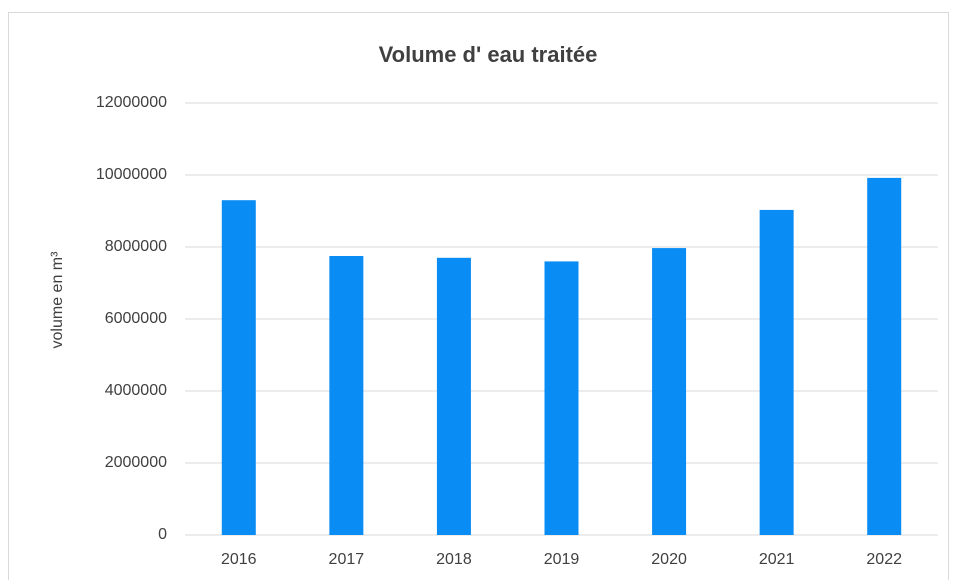 Image resolution: width=954 pixels, height=580 pixels. I want to click on x-tick-label: 2016, so click(239, 559).